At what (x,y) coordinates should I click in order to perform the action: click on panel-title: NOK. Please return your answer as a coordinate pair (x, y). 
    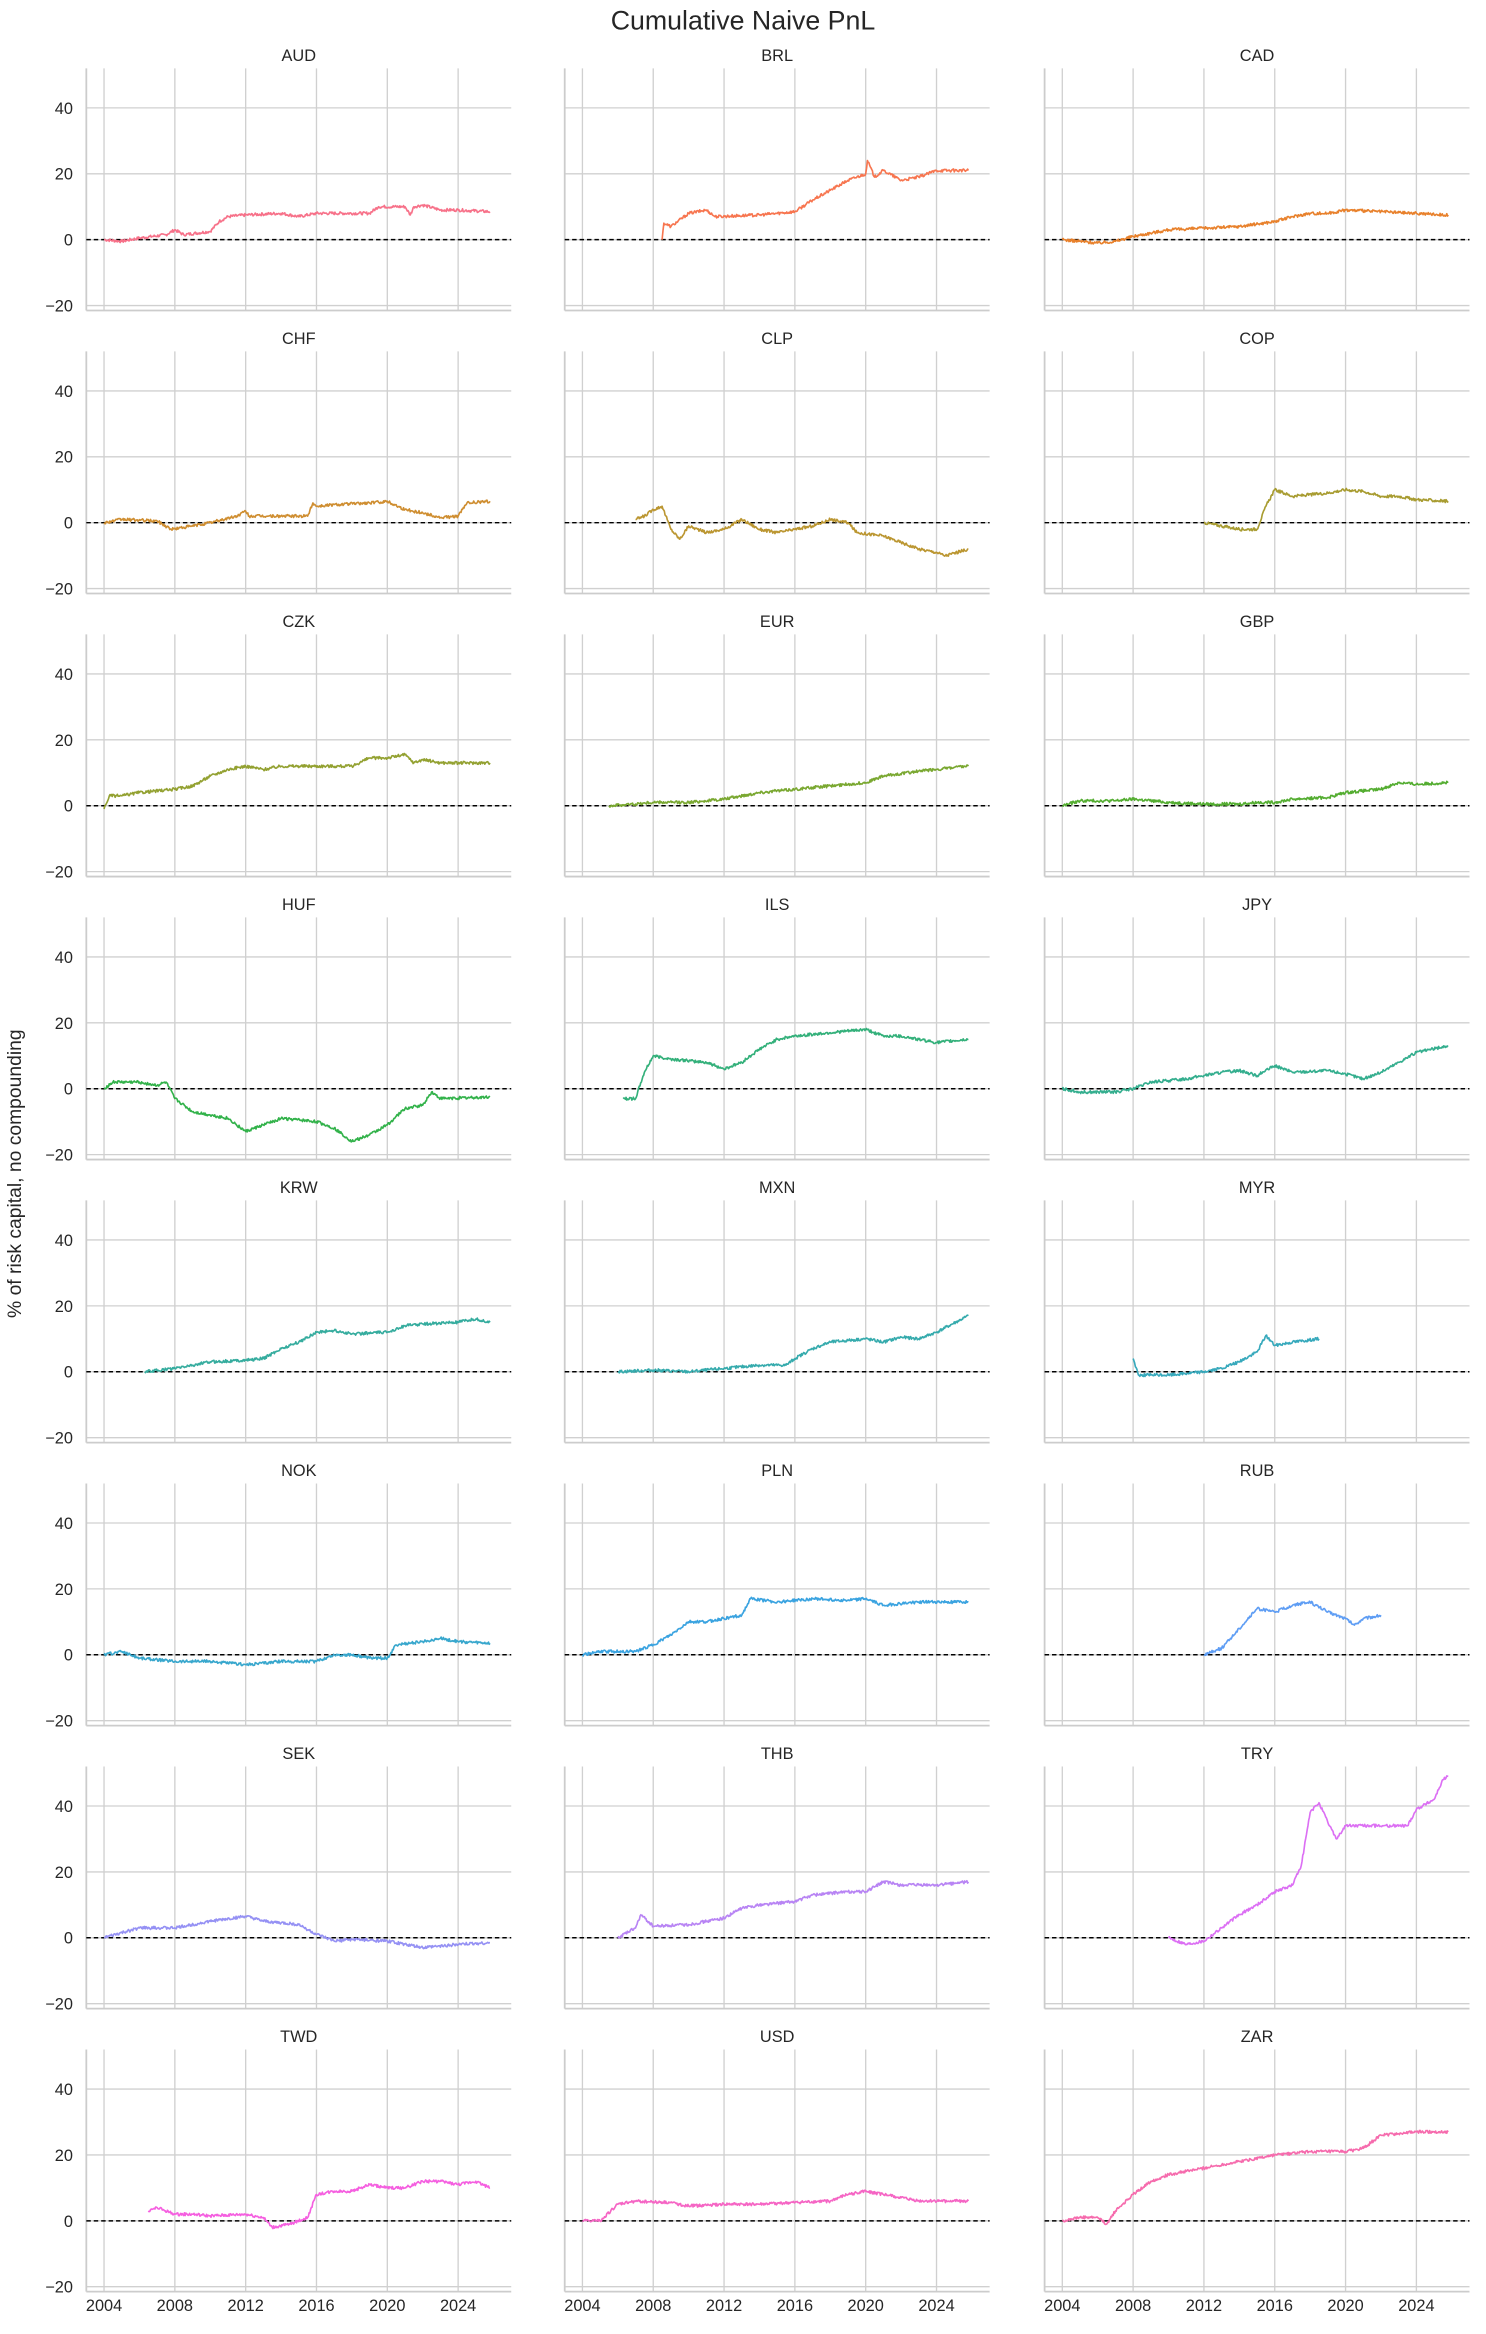
    Looking at the image, I should click on (298, 1471).